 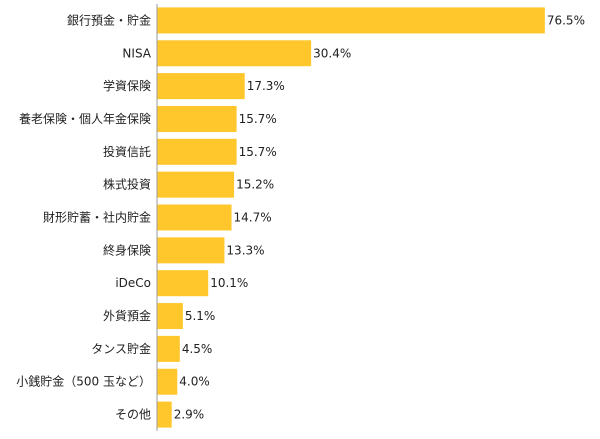 What do you see at coordinates (127, 85) in the screenshot?
I see `category-label: 学資保険` at bounding box center [127, 85].